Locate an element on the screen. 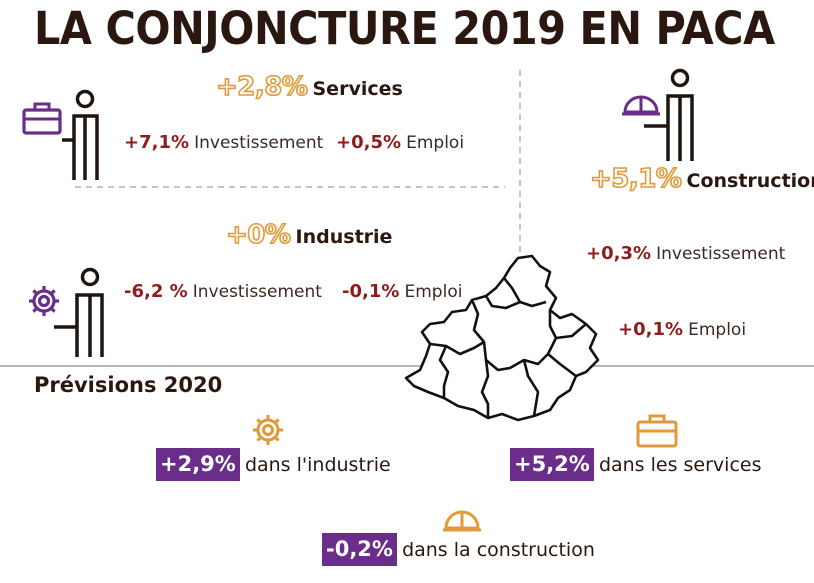 This screenshot has height=583, width=814. industrie-header: +0% Industrie is located at coordinates (309, 235).